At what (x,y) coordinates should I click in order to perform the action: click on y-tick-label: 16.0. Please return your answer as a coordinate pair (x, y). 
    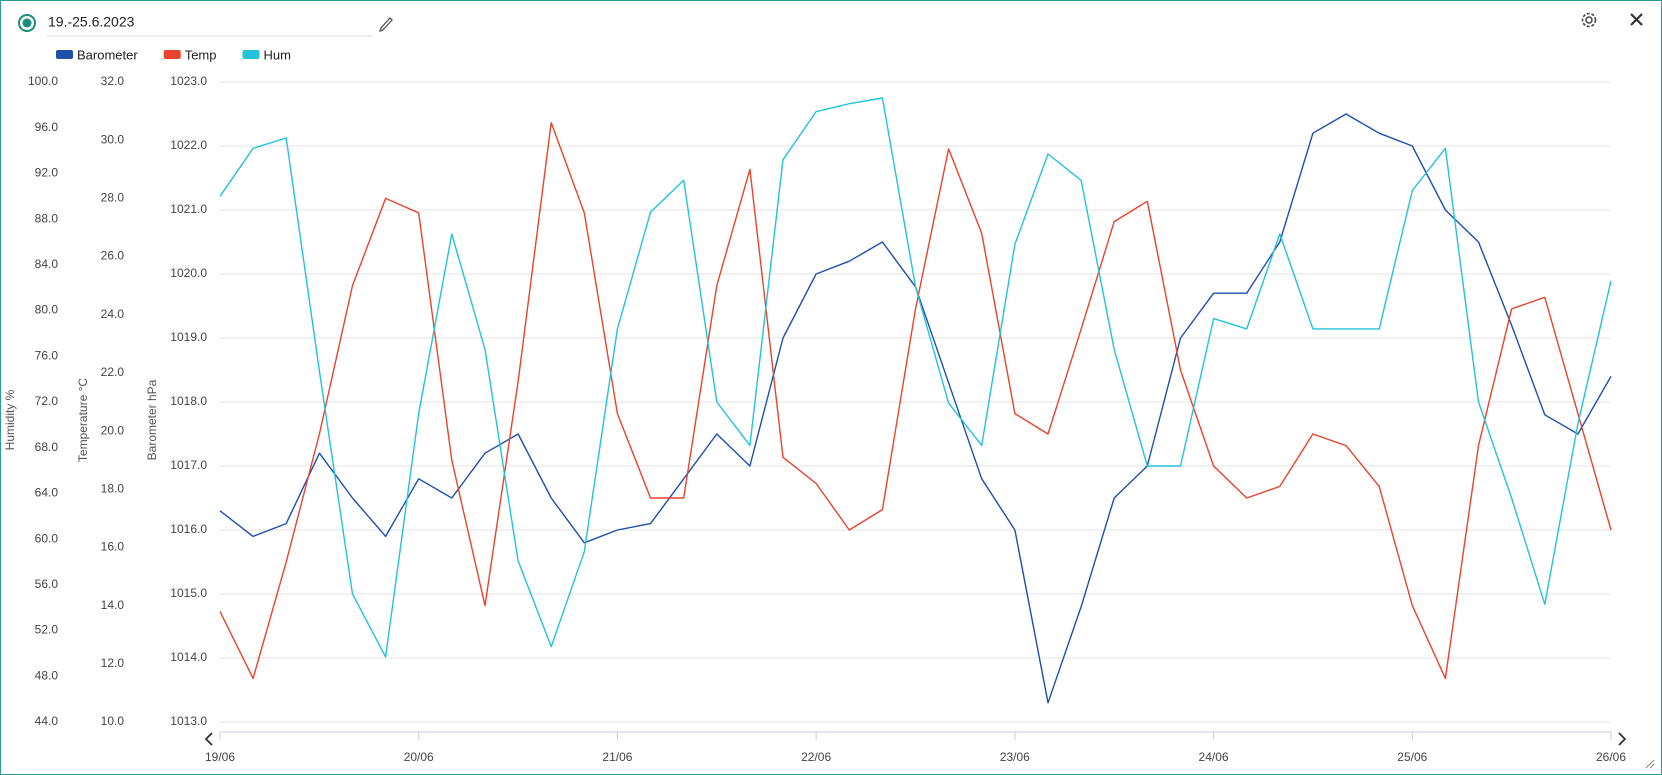
    Looking at the image, I should click on (113, 547).